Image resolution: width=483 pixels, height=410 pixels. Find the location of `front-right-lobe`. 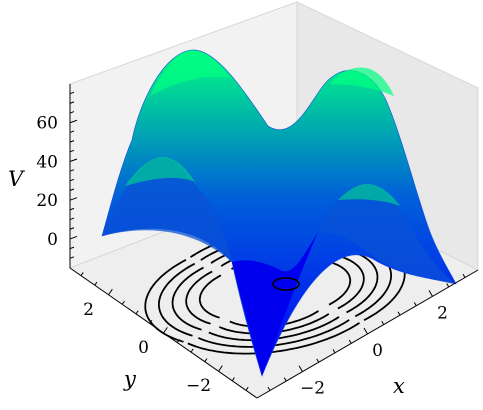

front-right-lobe is located at coordinates (387, 233).